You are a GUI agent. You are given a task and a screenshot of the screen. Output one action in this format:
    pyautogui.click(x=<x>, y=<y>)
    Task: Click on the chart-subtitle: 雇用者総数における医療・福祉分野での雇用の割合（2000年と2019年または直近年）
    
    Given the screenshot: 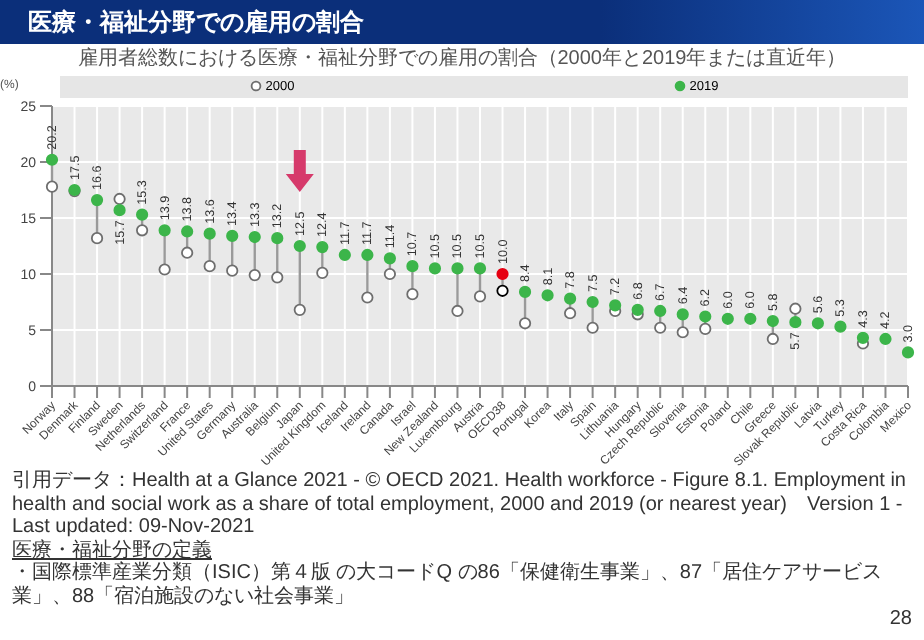 What is the action you would take?
    pyautogui.click(x=462, y=60)
    